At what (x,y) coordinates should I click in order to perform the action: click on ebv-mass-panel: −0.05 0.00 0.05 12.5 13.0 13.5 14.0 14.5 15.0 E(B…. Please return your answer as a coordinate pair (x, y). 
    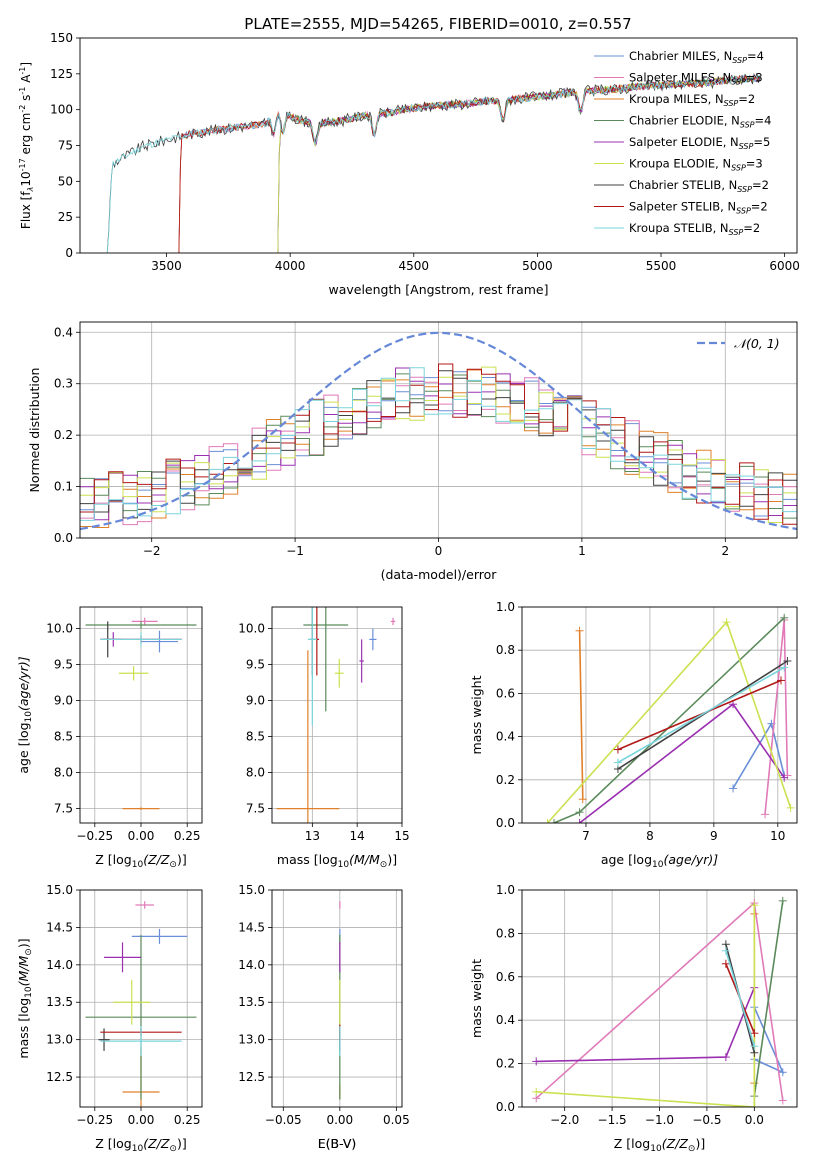
    Looking at the image, I should click on (323, 1017).